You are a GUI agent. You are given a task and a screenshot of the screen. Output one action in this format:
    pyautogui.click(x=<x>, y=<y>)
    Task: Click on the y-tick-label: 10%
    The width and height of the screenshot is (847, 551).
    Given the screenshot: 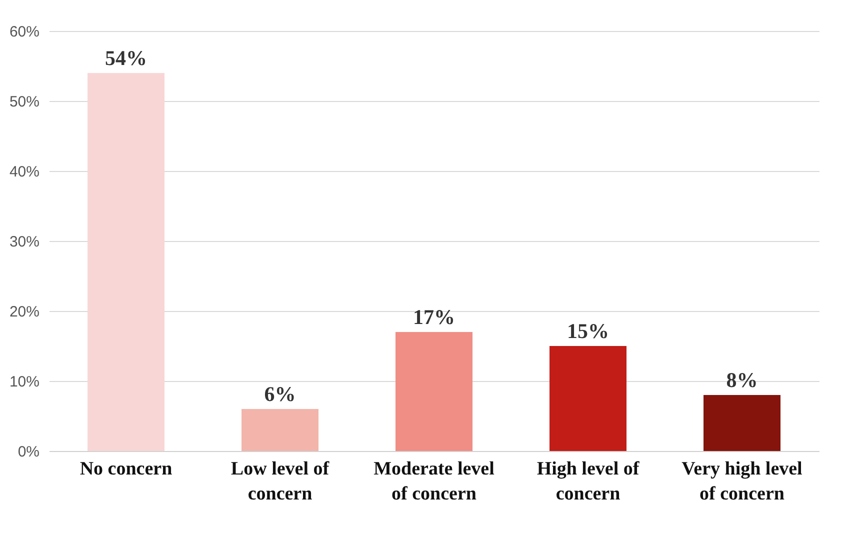 What is the action you would take?
    pyautogui.click(x=24, y=382)
    